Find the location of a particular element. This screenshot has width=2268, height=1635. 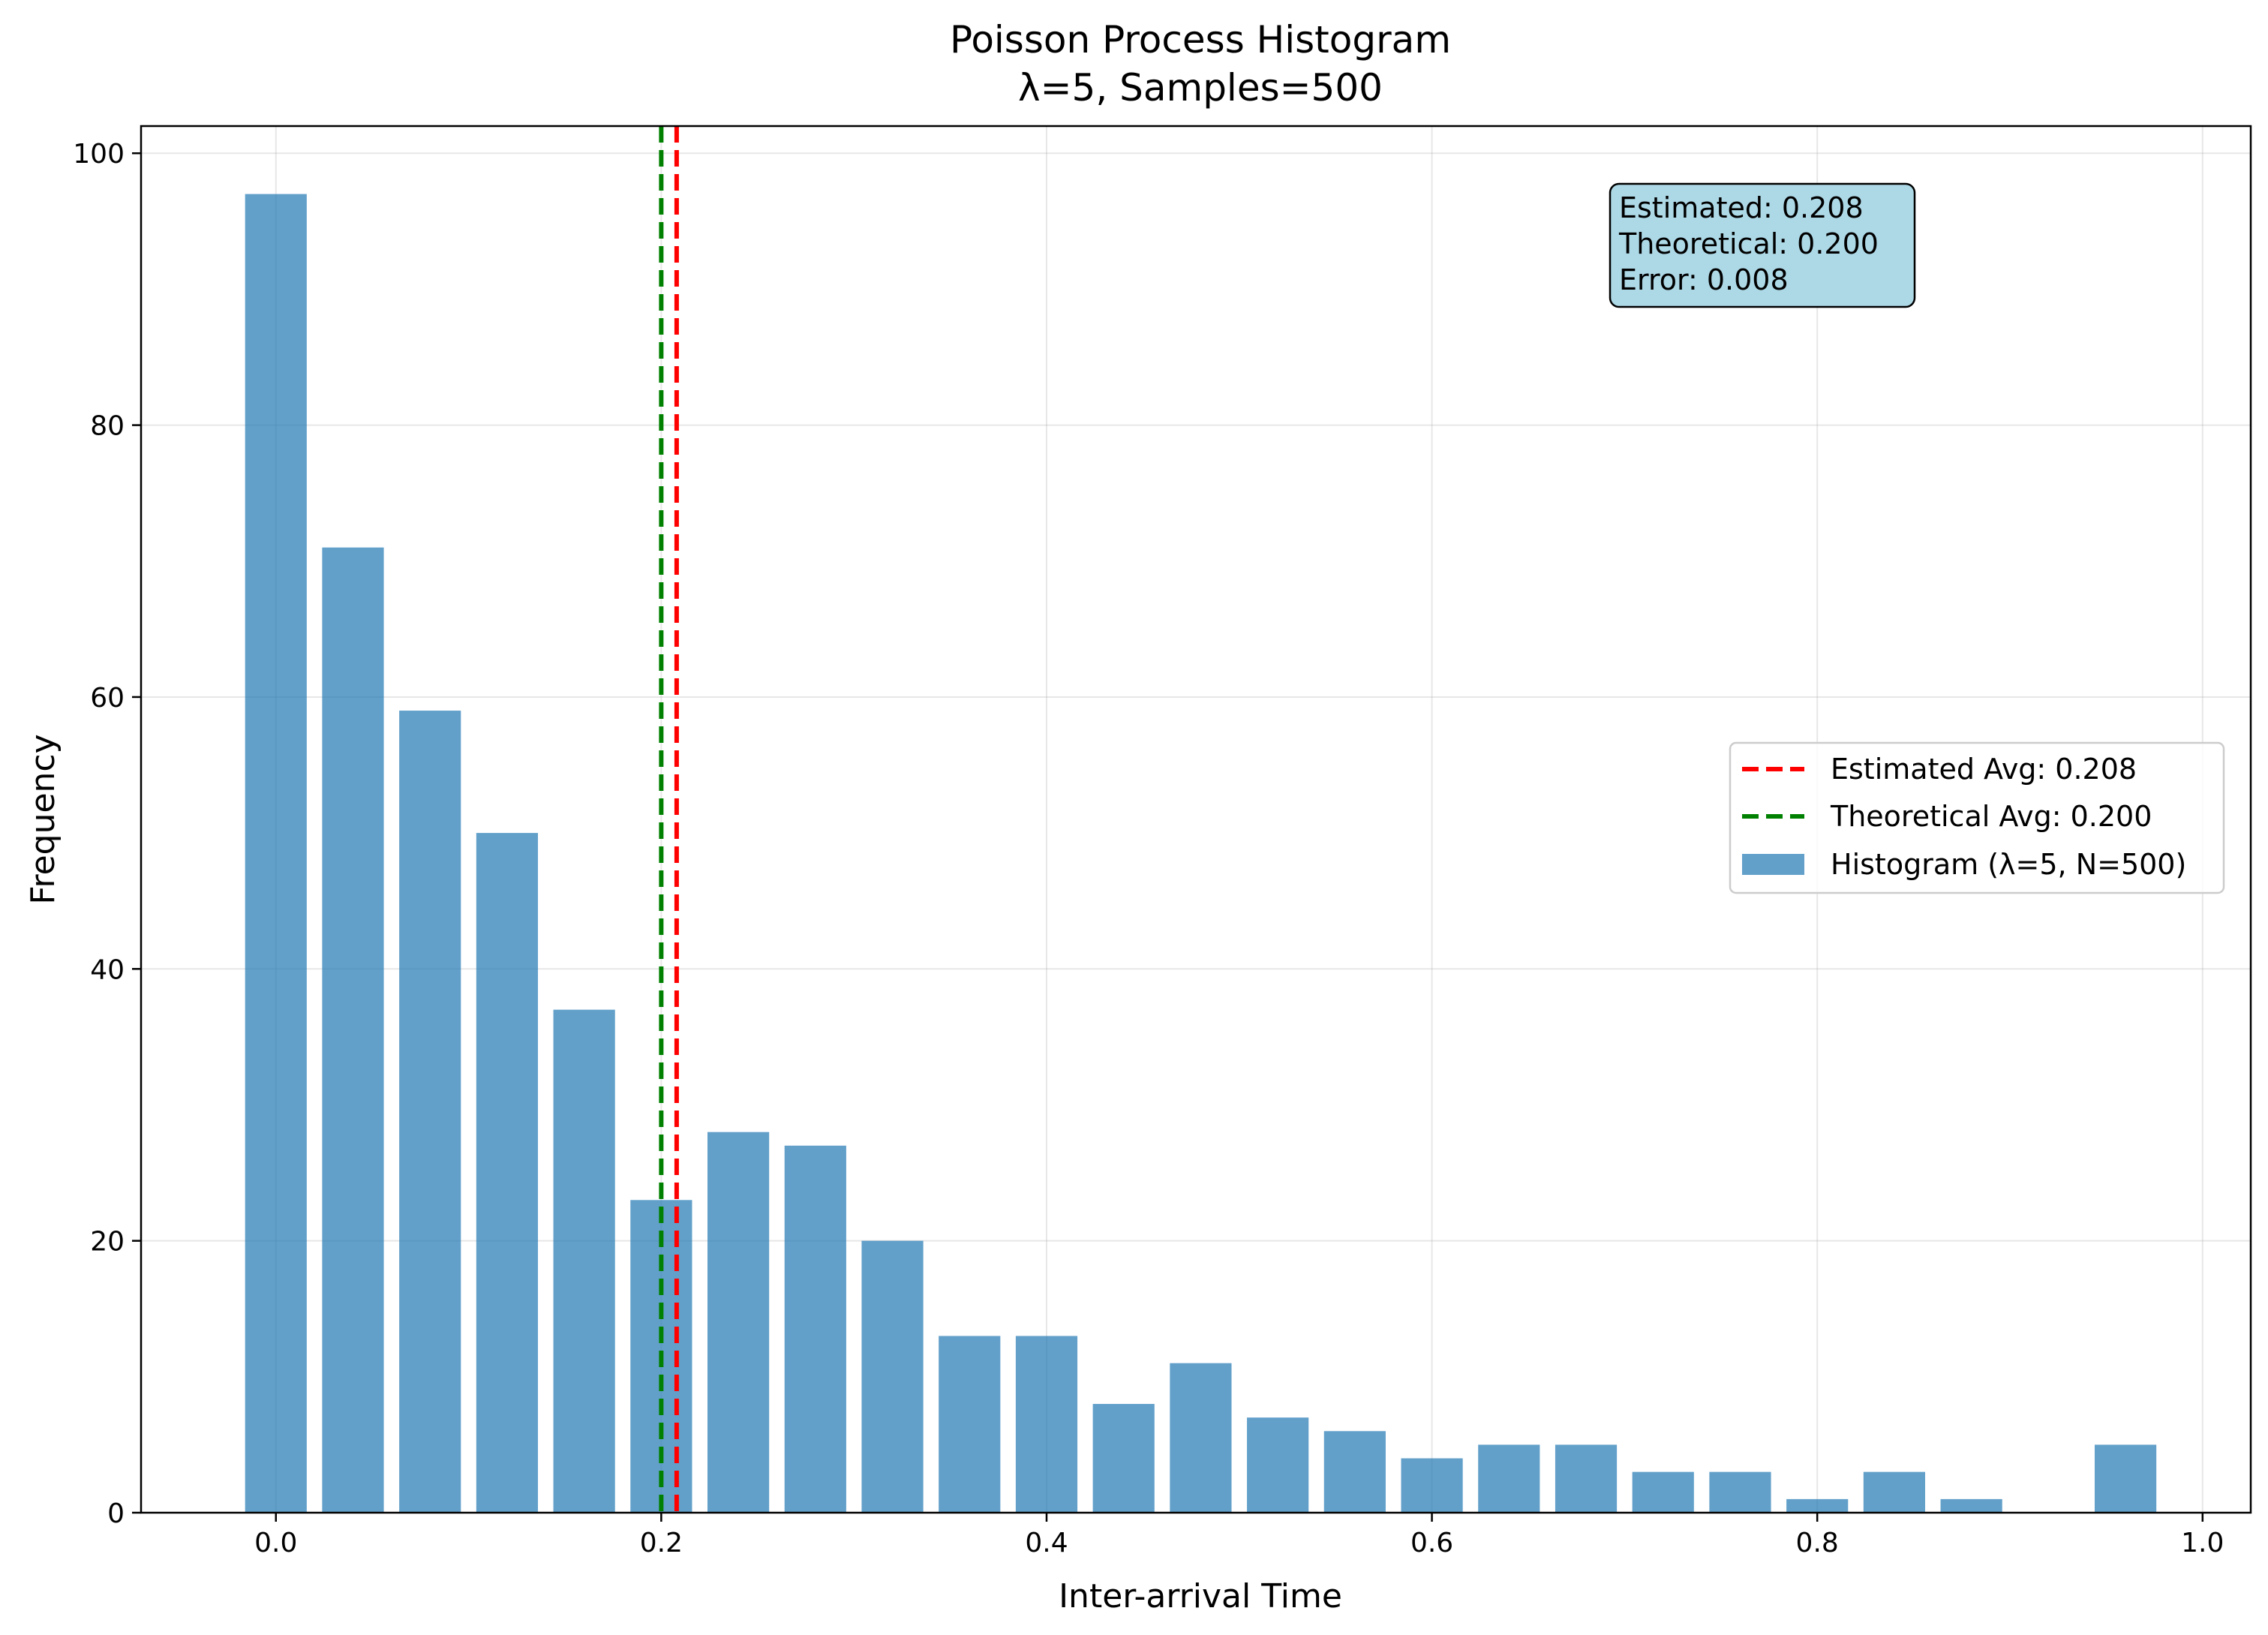

legend-box is located at coordinates (1977, 817).